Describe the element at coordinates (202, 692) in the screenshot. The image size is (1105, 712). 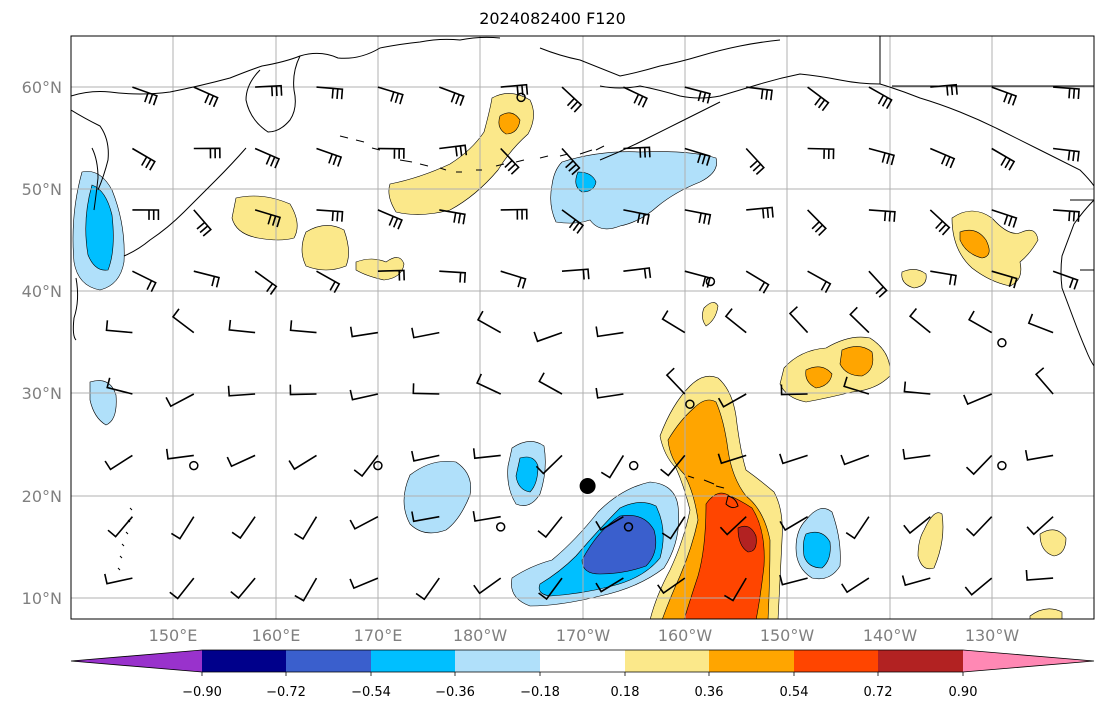
I see `cb-label-0: −0.90` at that location.